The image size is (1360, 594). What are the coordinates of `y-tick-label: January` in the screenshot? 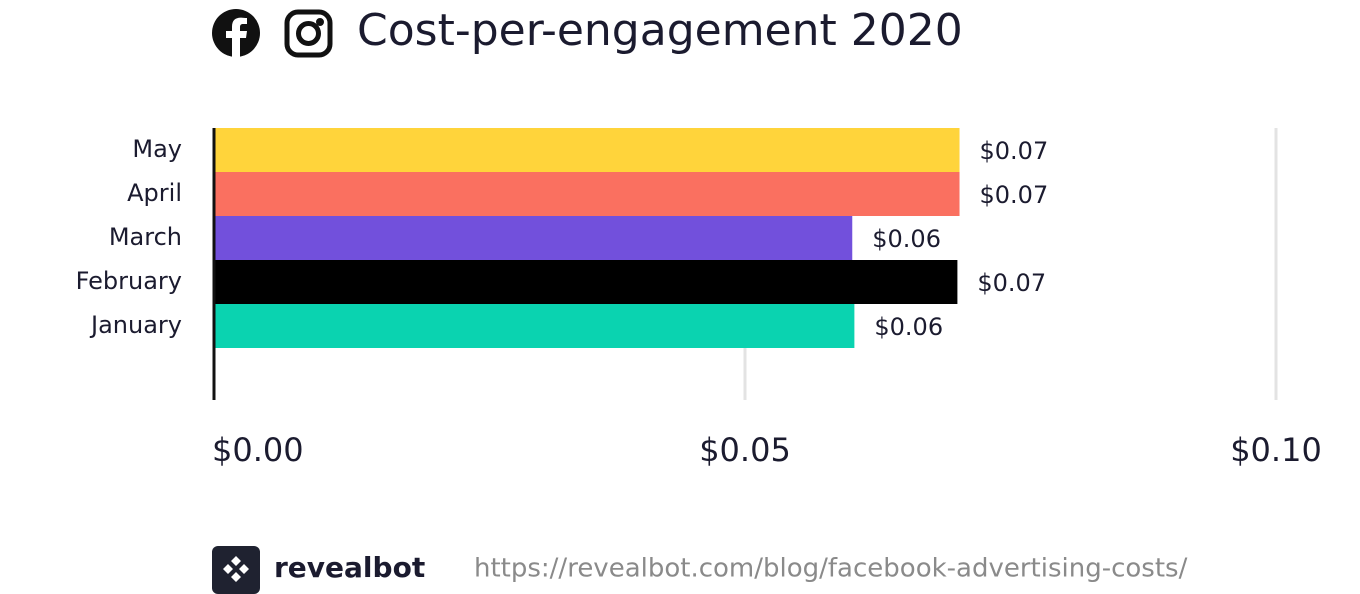 It's located at (135, 325).